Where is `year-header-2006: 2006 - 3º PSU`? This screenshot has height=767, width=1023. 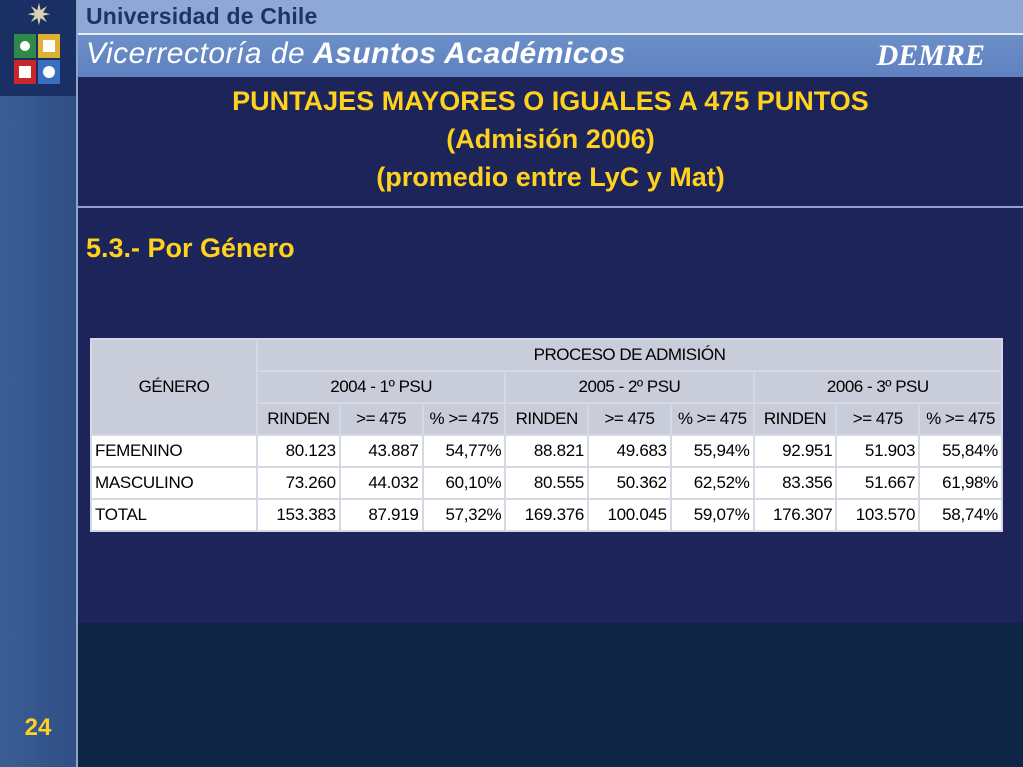 year-header-2006: 2006 - 3º PSU is located at coordinates (878, 387).